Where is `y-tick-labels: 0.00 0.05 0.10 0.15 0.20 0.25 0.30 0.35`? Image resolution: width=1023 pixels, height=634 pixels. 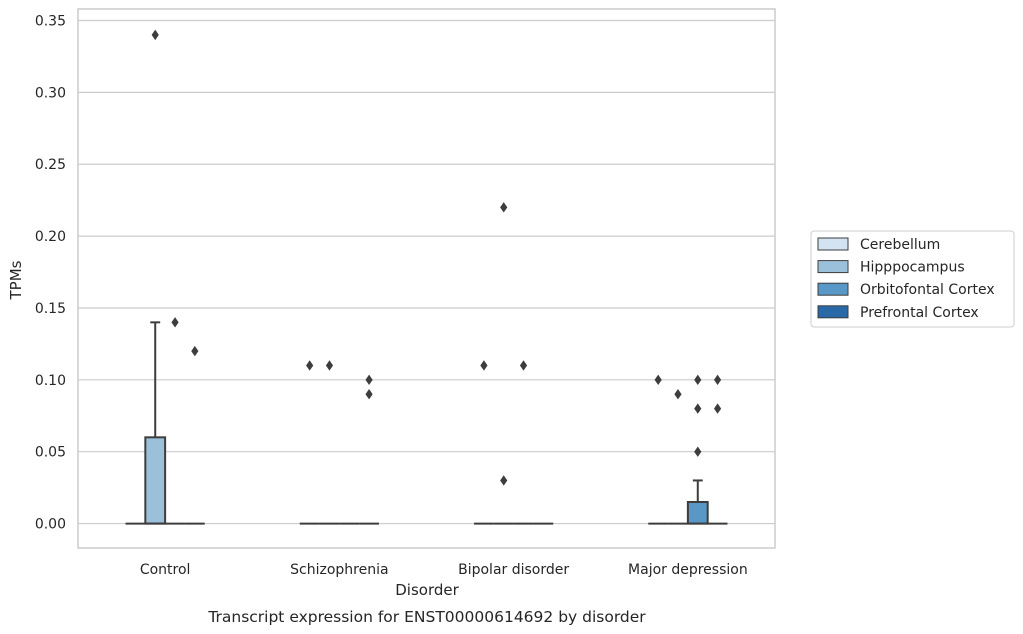 y-tick-labels: 0.00 0.05 0.10 0.15 0.20 0.25 0.30 0.35 is located at coordinates (50, 272).